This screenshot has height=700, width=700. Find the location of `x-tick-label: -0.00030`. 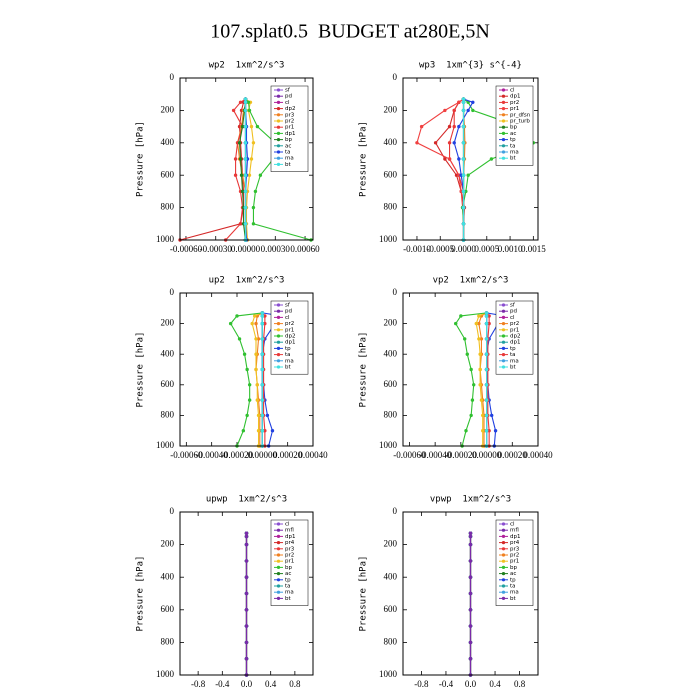

x-tick-label: -0.00030 is located at coordinates (216, 249).